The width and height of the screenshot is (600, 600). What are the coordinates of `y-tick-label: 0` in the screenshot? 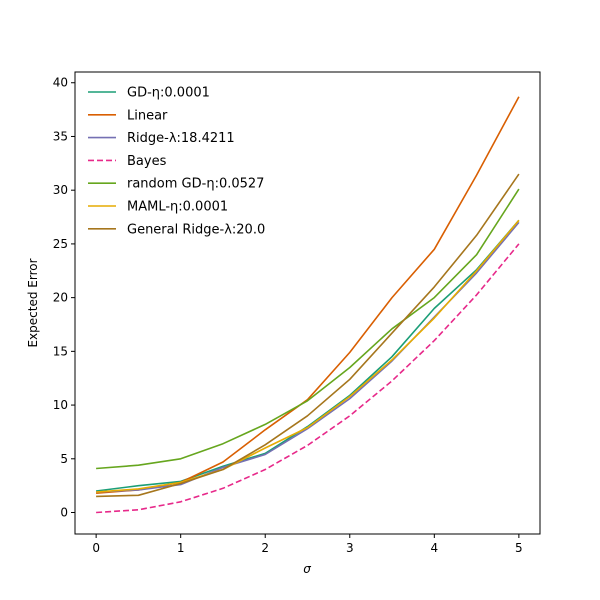 It's located at (64, 513).